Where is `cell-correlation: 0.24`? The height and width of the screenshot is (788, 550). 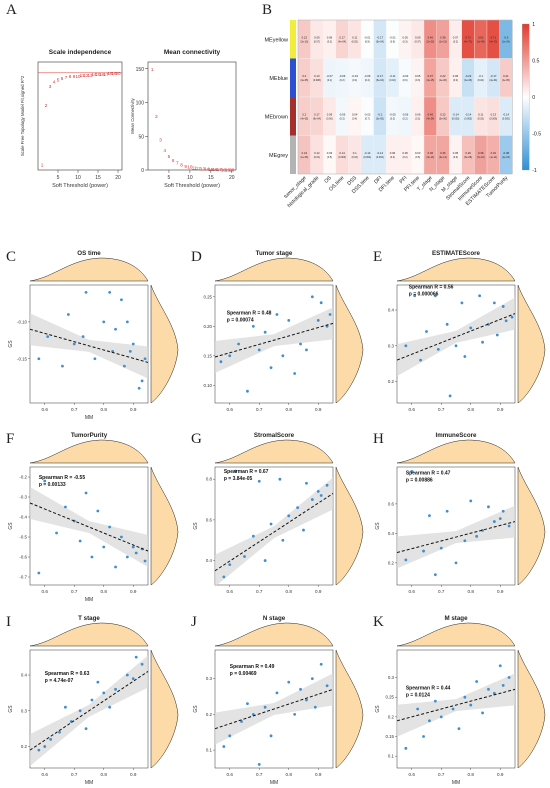
cell-correlation: 0.24 is located at coordinates (305, 153).